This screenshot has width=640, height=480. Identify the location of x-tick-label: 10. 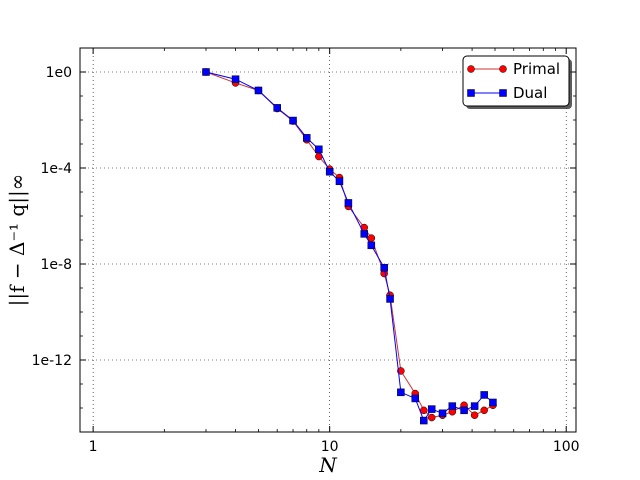
(330, 447).